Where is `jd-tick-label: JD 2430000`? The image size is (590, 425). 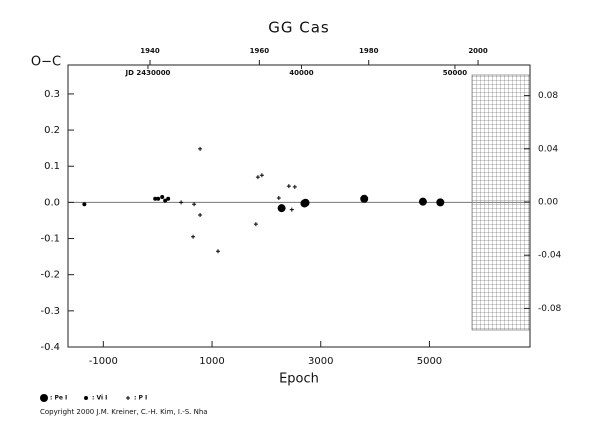
jd-tick-label: JD 2430000 is located at coordinates (147, 73).